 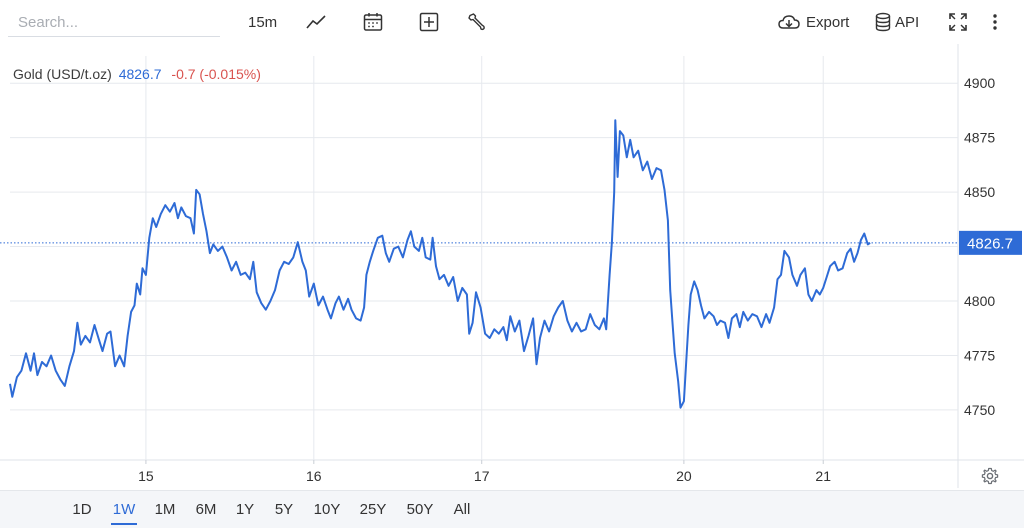 What do you see at coordinates (316, 22) in the screenshot?
I see `line-chart-icon` at bounding box center [316, 22].